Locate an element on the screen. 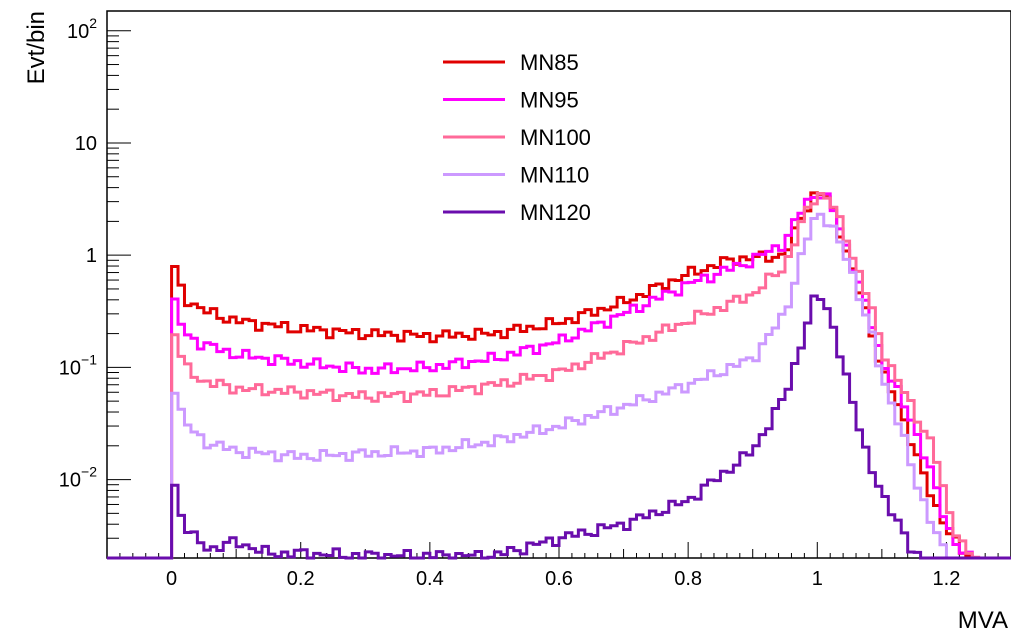 Image resolution: width=1011 pixels, height=633 pixels. legend-label: MN100 is located at coordinates (555, 137).